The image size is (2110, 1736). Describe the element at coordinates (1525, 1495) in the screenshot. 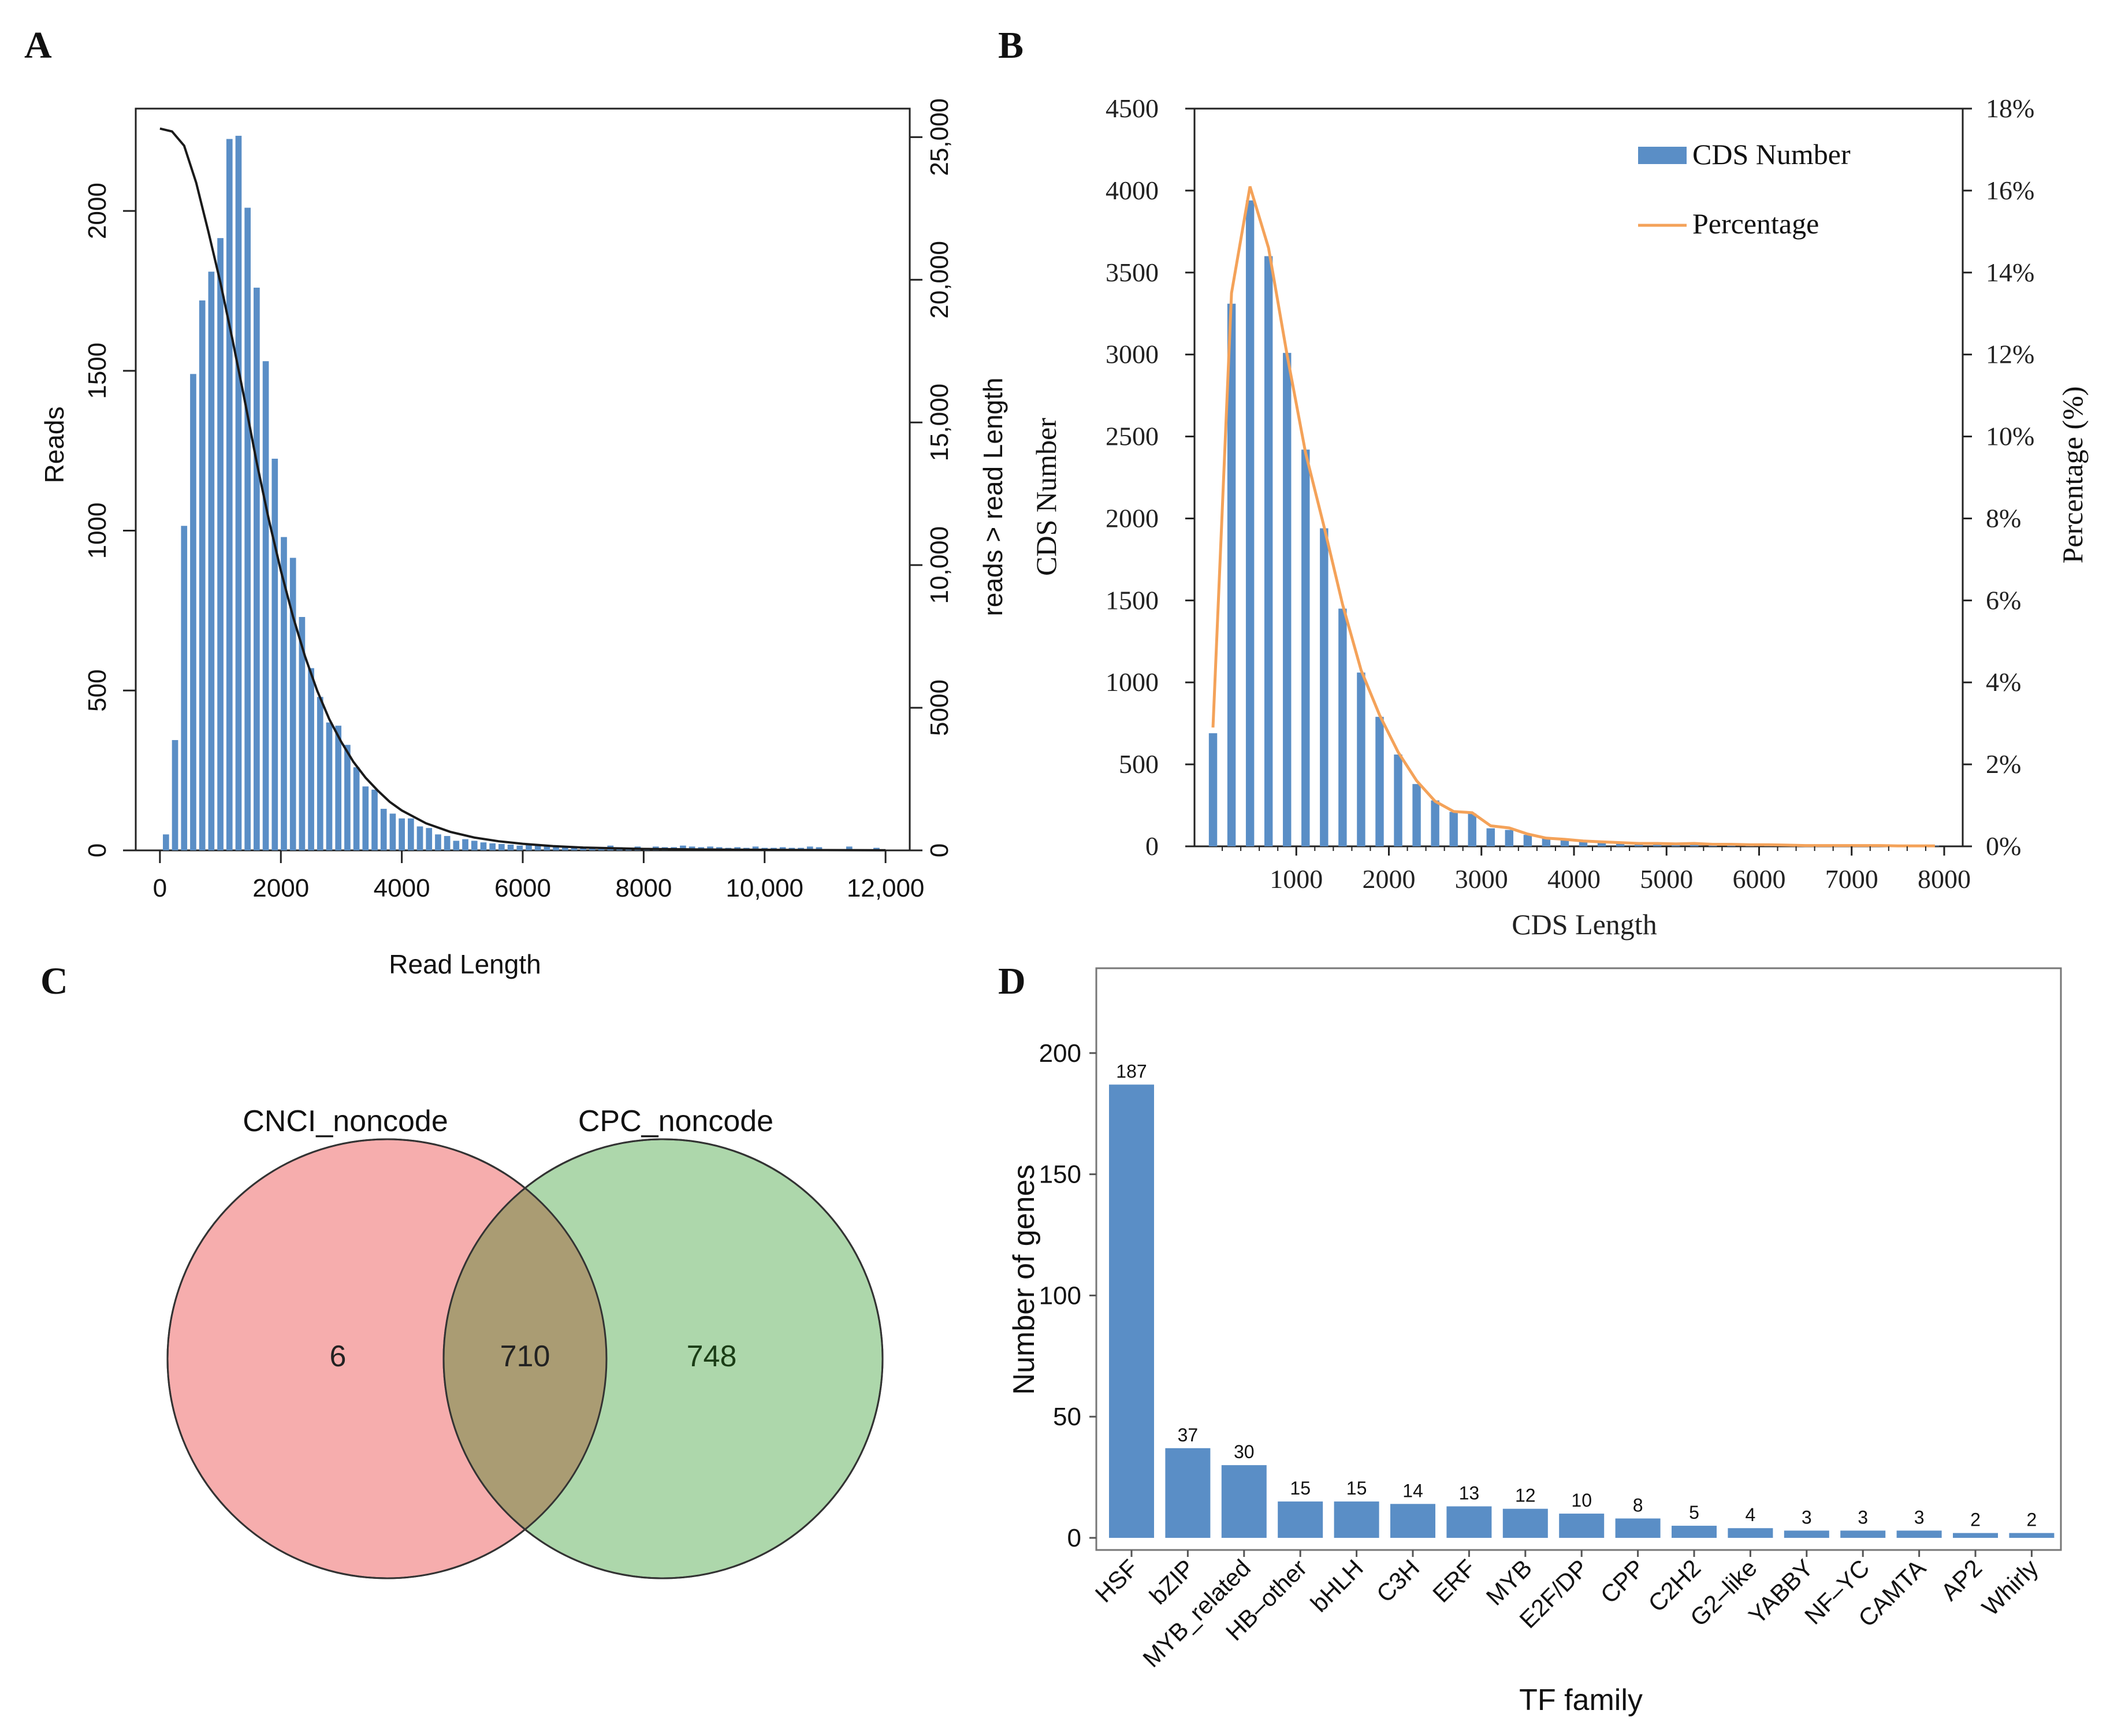

I see `tf-bar-value-label: 12` at that location.